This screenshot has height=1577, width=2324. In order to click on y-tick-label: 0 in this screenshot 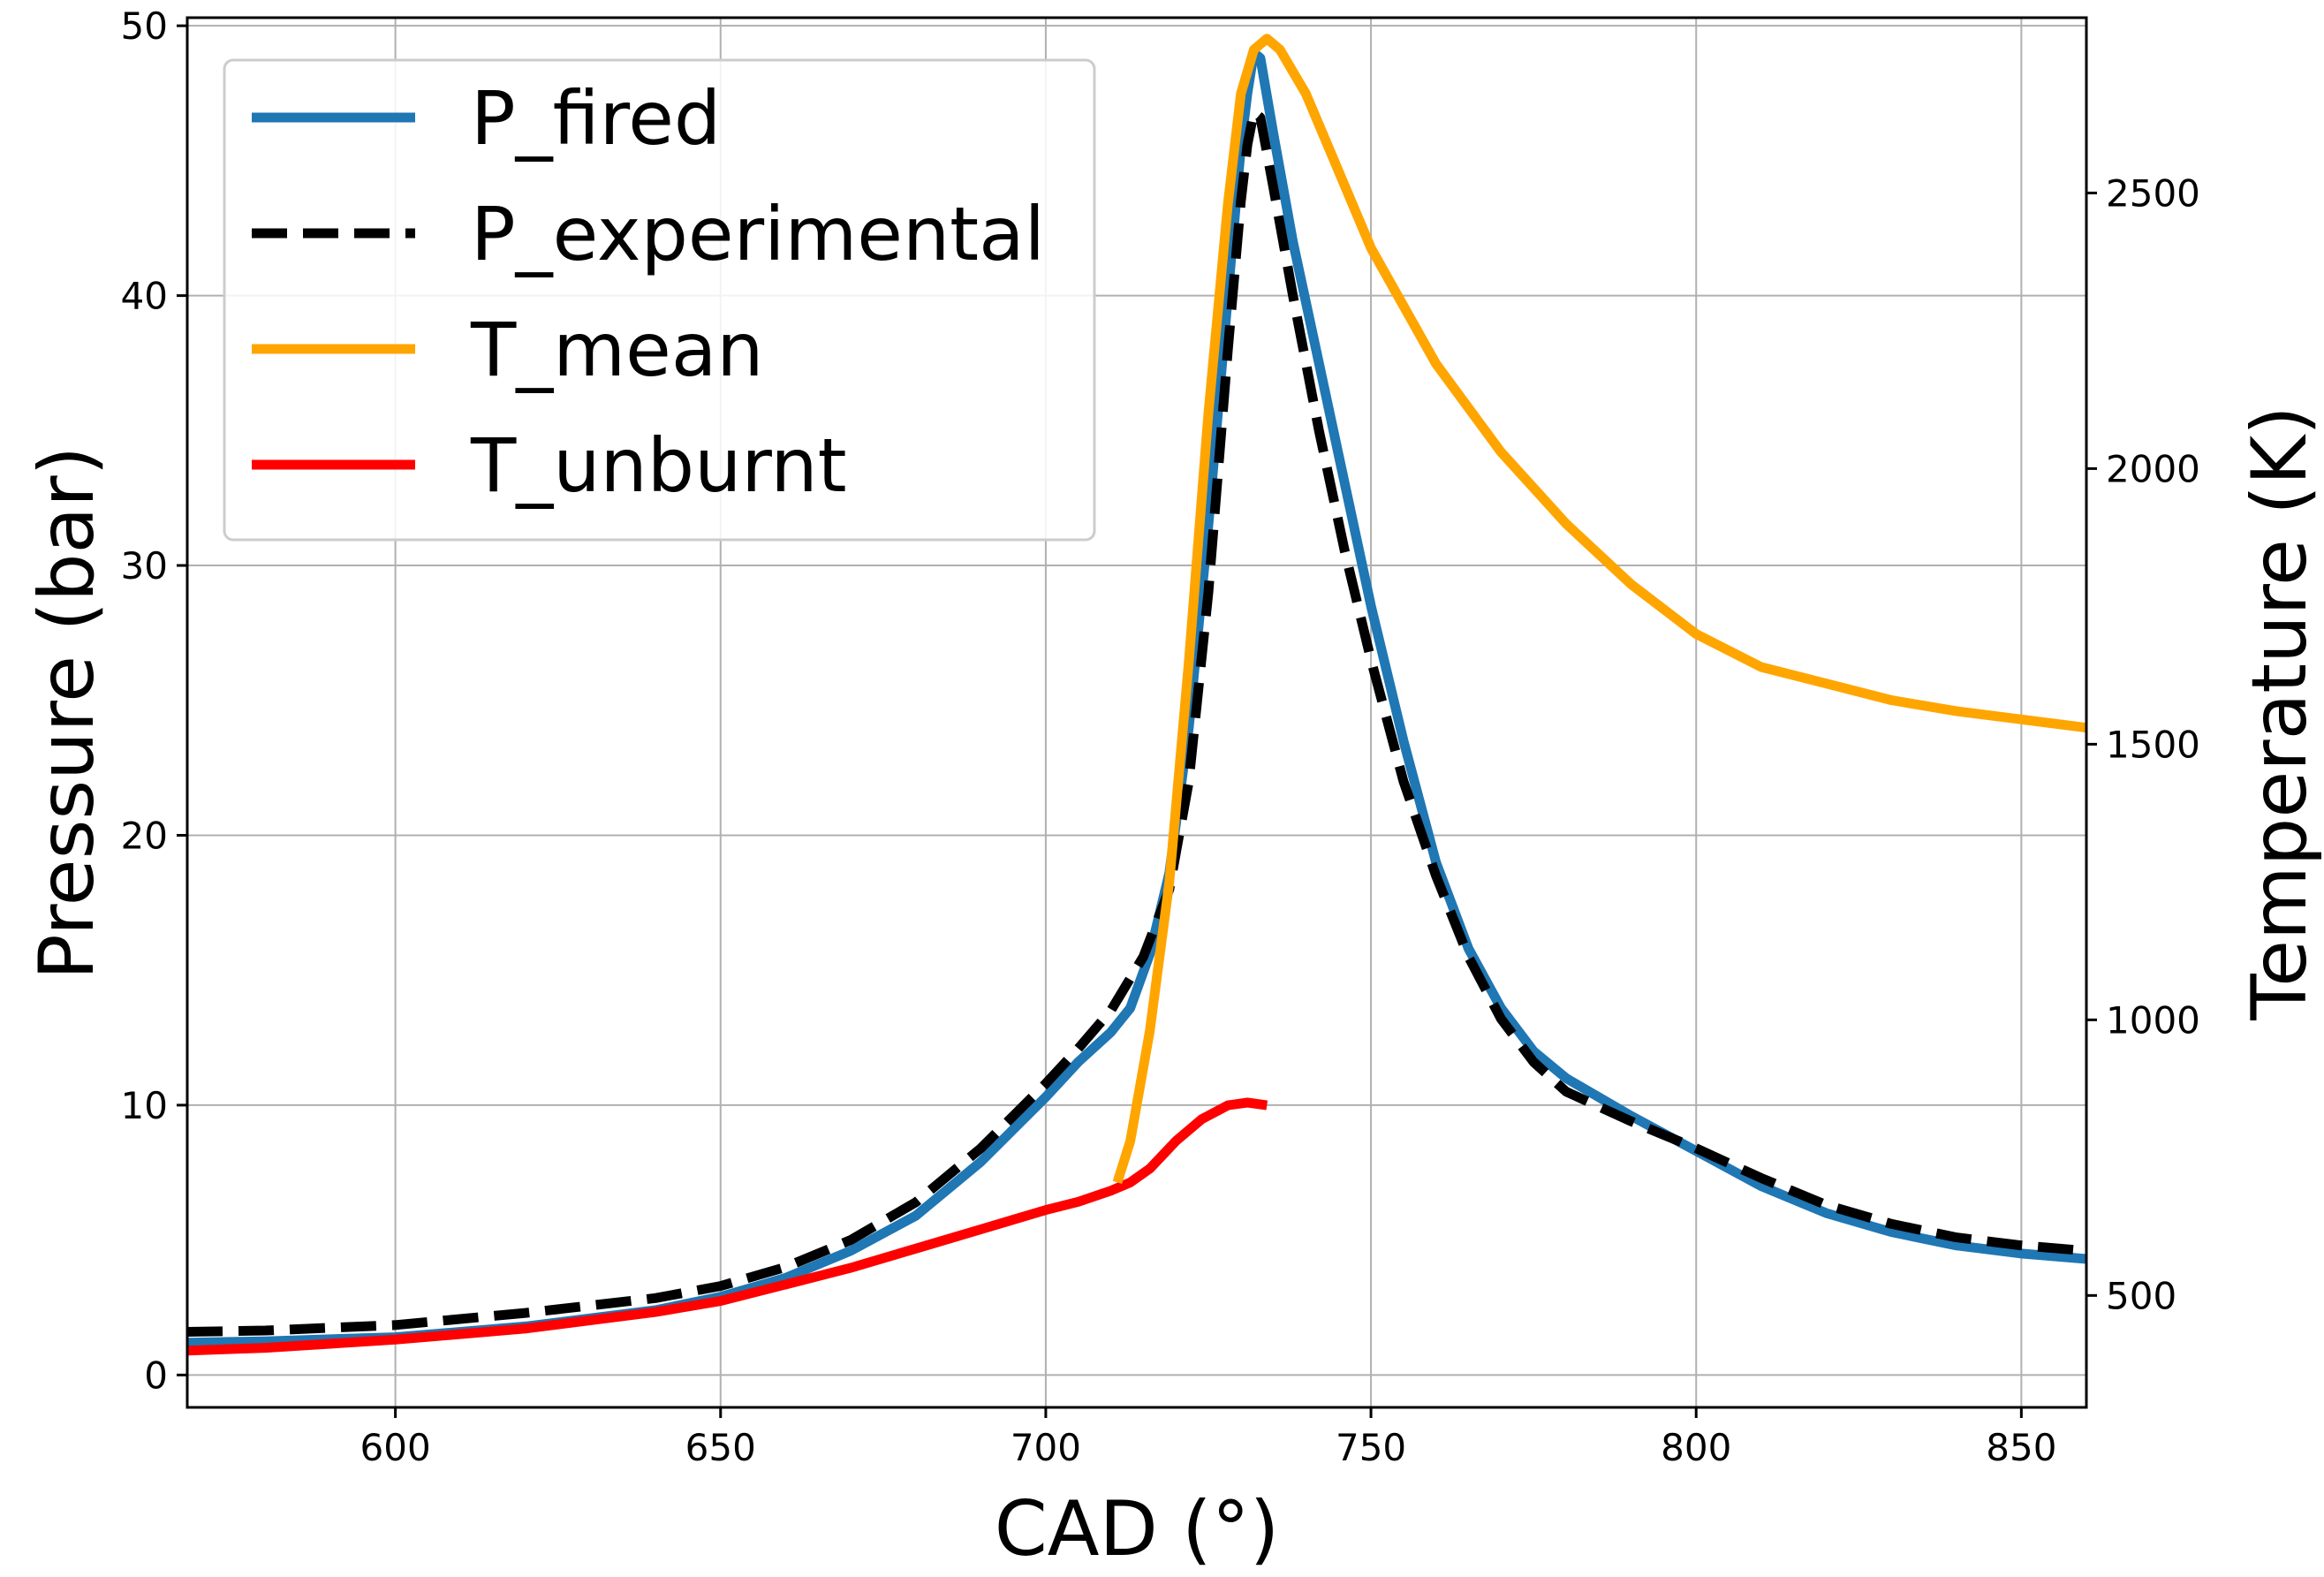, I will do `click(156, 1375)`.